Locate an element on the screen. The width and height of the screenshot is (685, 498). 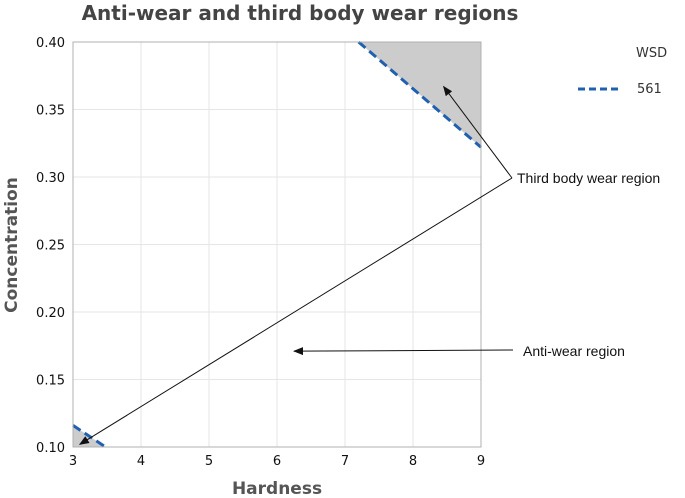
y-tick-label: 0.40 is located at coordinates (50, 43).